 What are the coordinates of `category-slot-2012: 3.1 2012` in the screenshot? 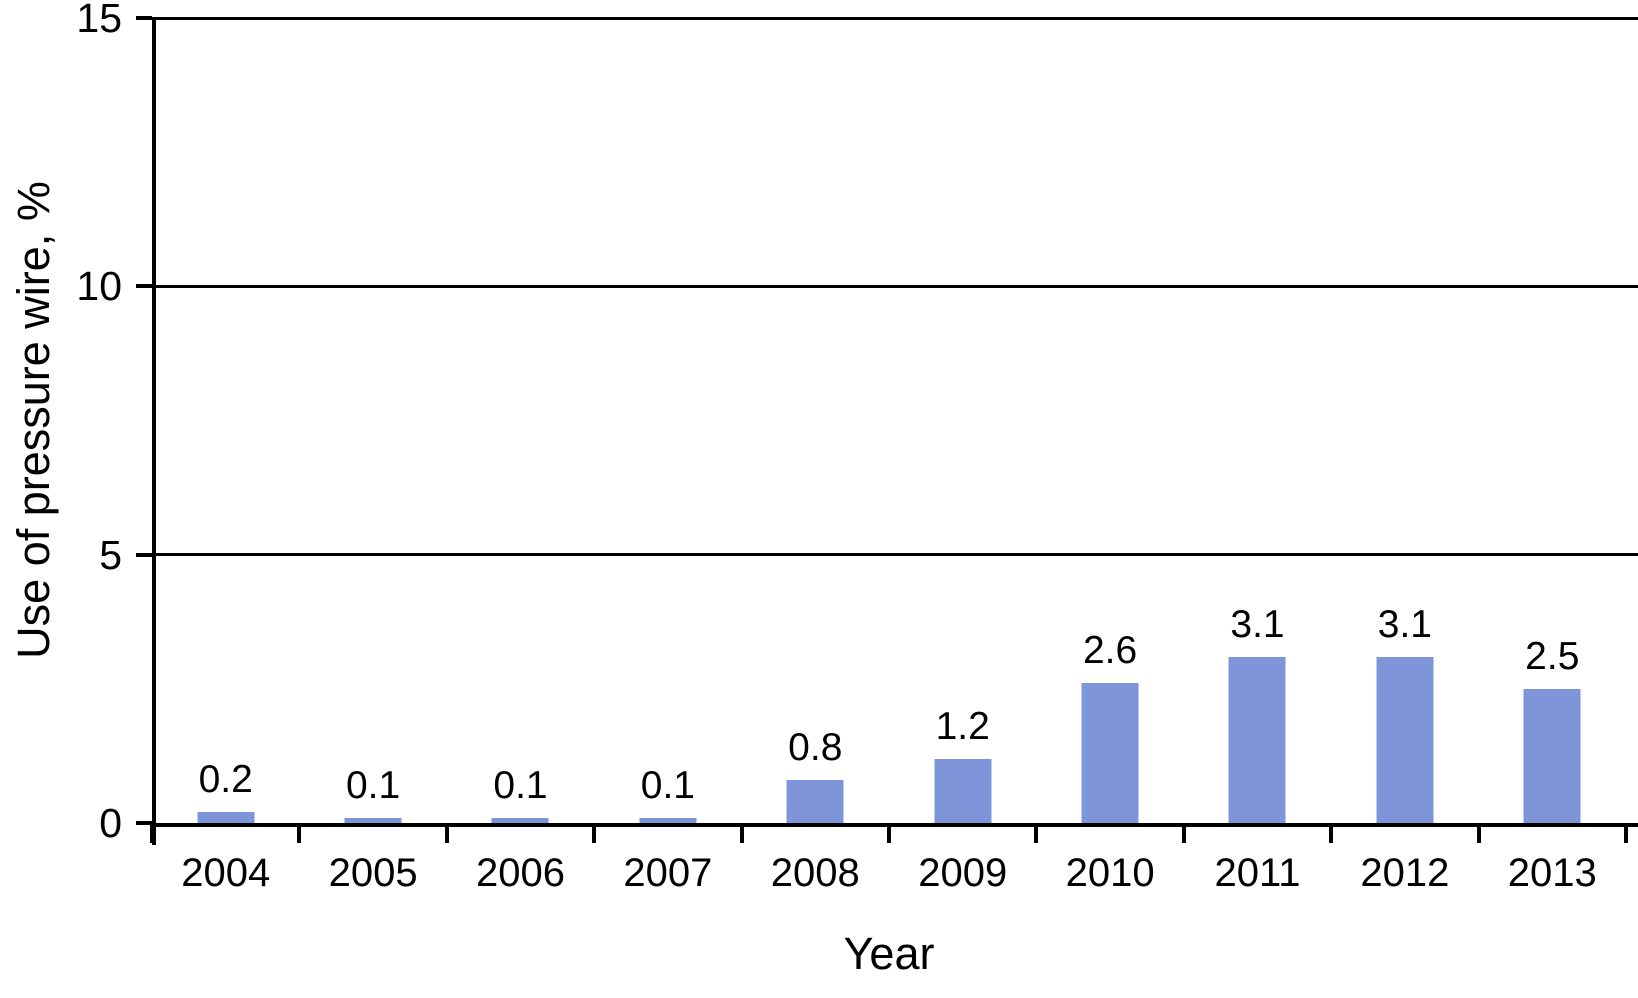 It's located at (1404, 456).